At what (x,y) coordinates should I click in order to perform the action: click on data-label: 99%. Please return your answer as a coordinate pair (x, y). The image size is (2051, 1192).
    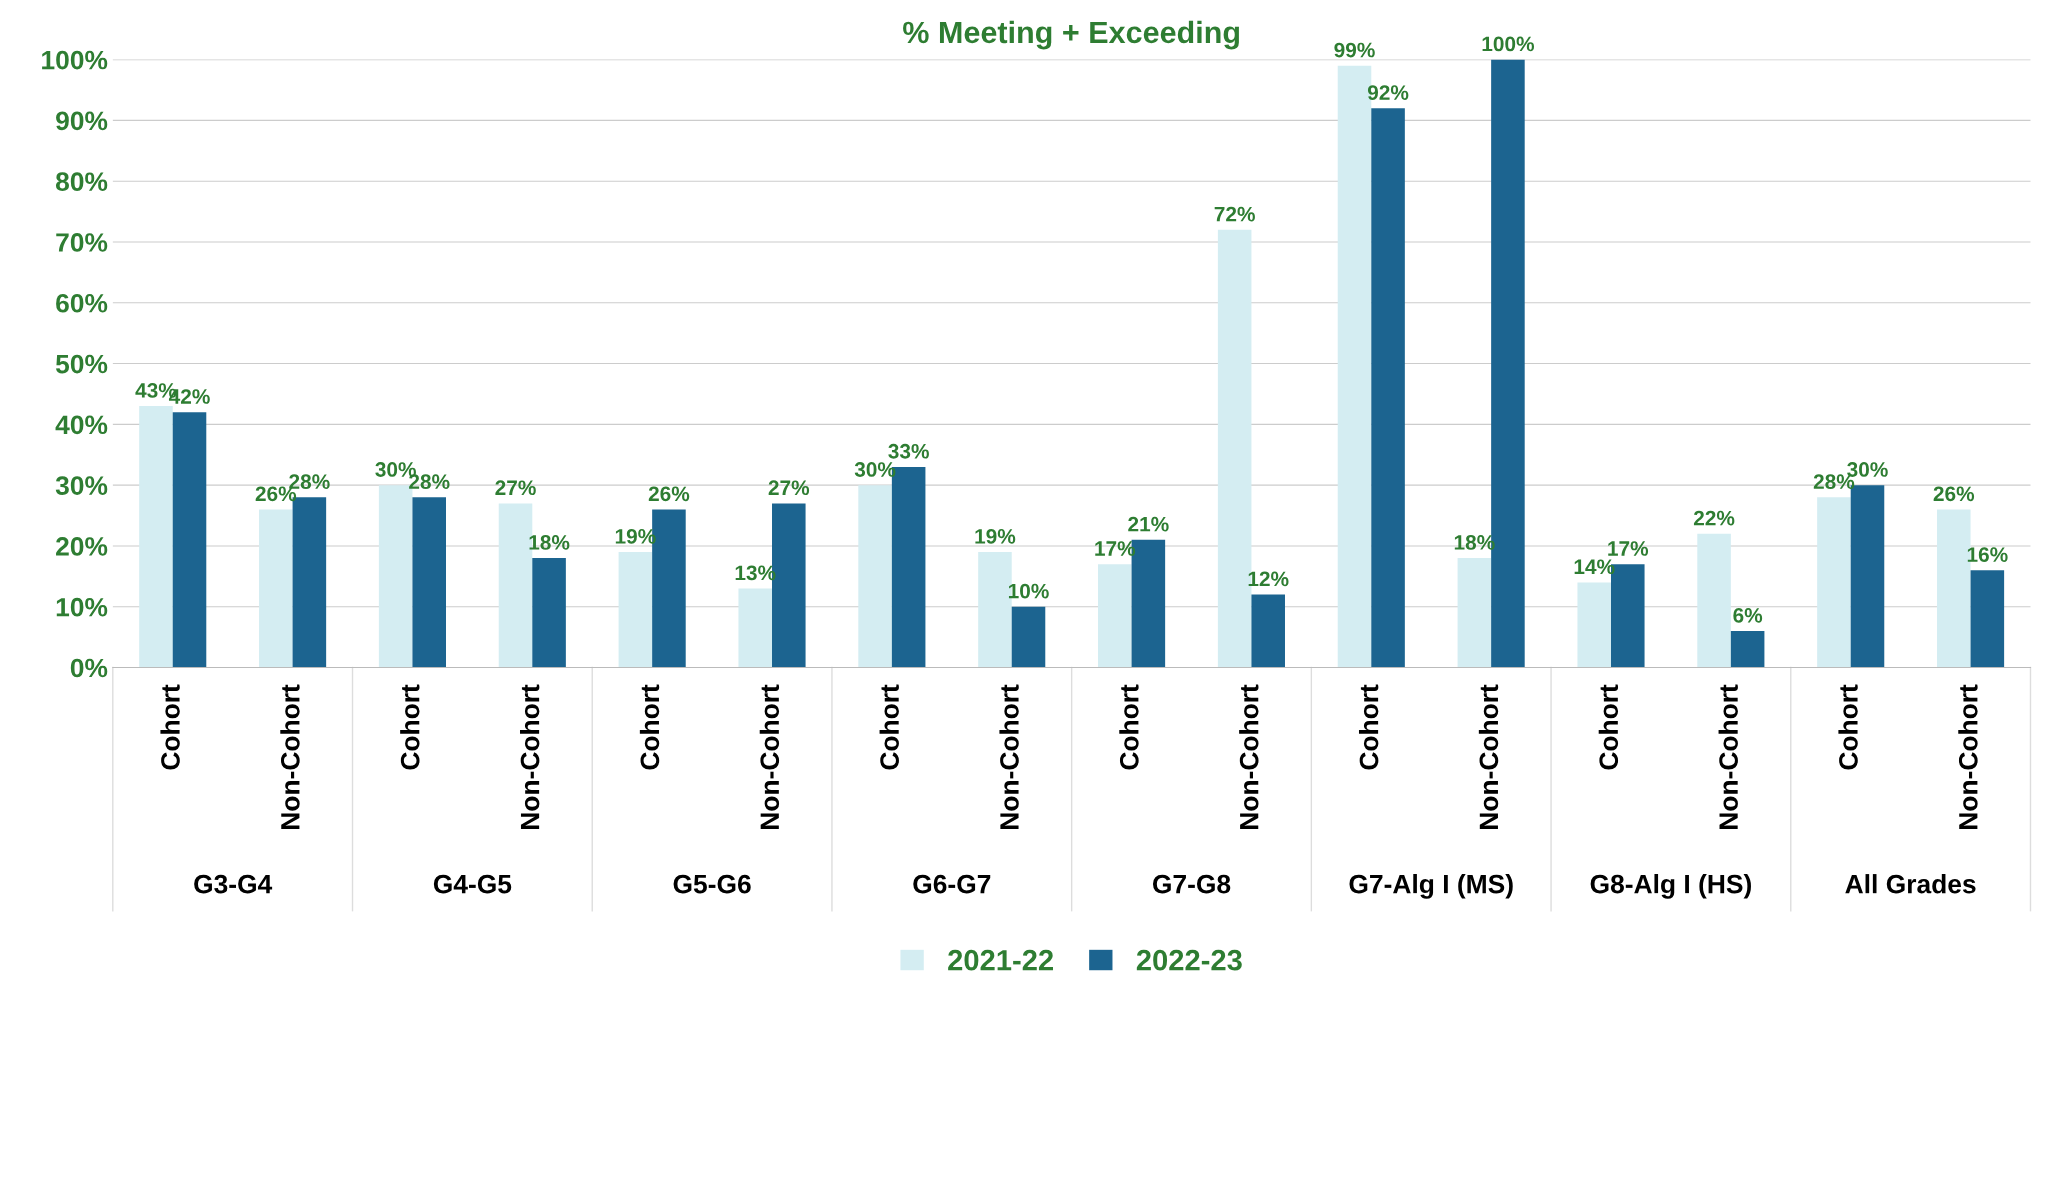
    Looking at the image, I should click on (1354, 50).